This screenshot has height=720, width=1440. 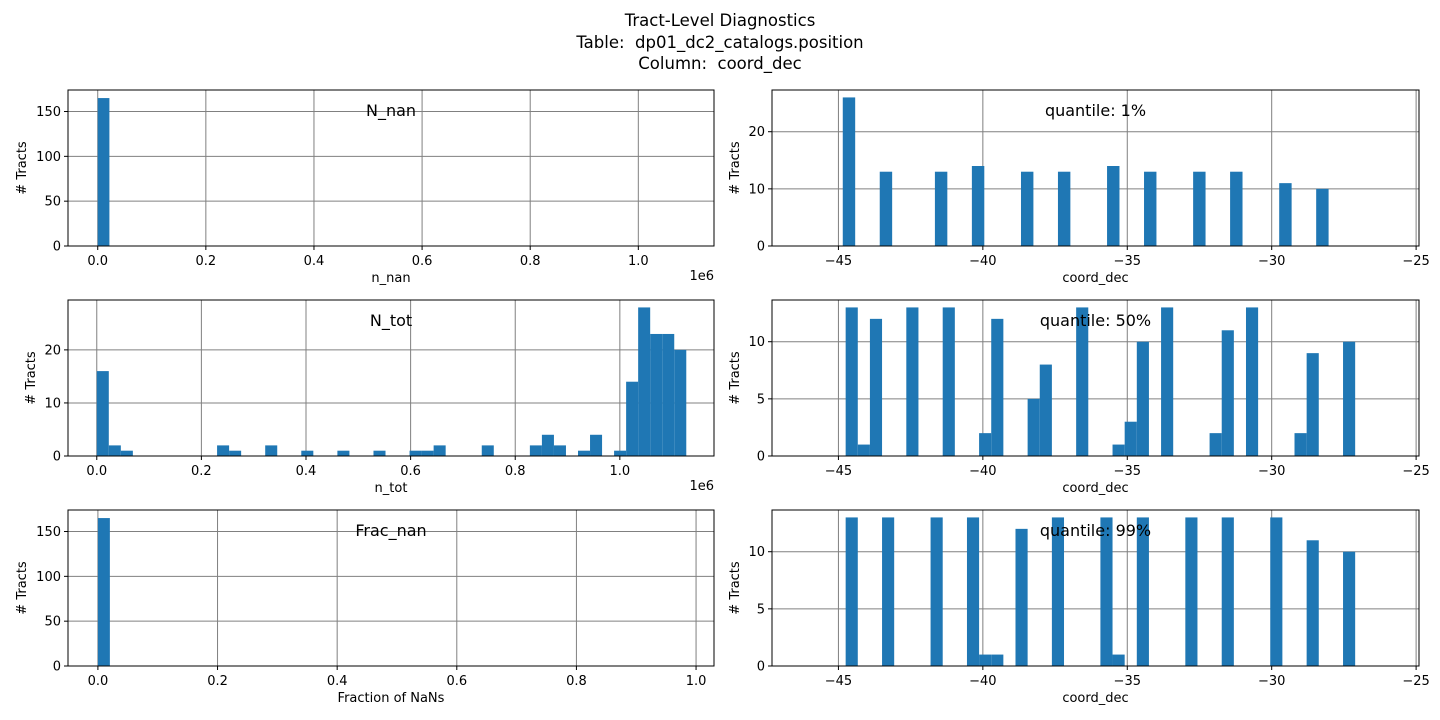 I want to click on axes-frame, so click(x=1095, y=588).